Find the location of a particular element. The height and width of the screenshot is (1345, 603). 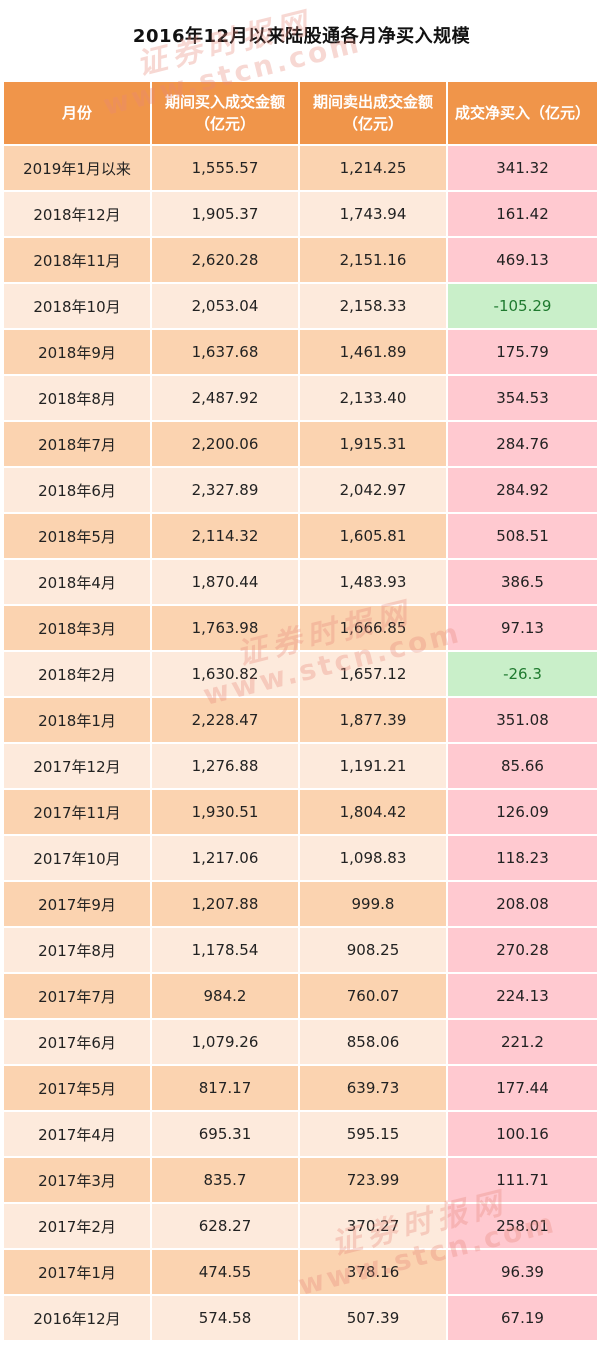

cell-buy-amount: 1,178.54 is located at coordinates (225, 950).